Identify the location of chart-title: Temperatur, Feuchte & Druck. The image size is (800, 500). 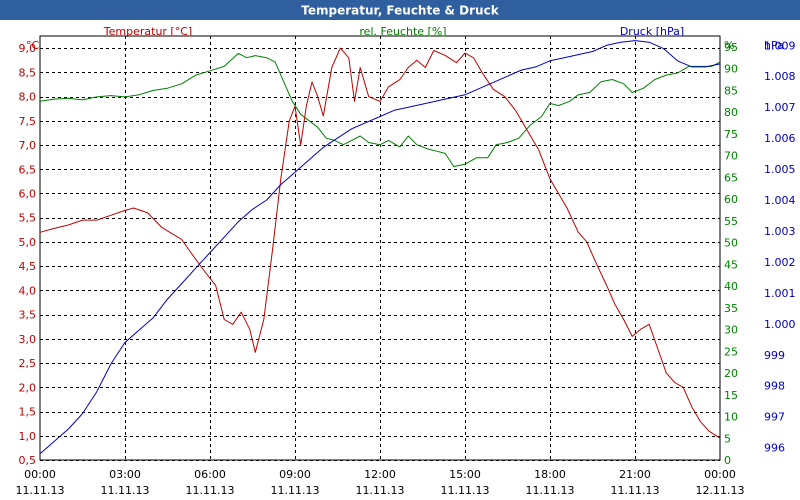
(400, 11).